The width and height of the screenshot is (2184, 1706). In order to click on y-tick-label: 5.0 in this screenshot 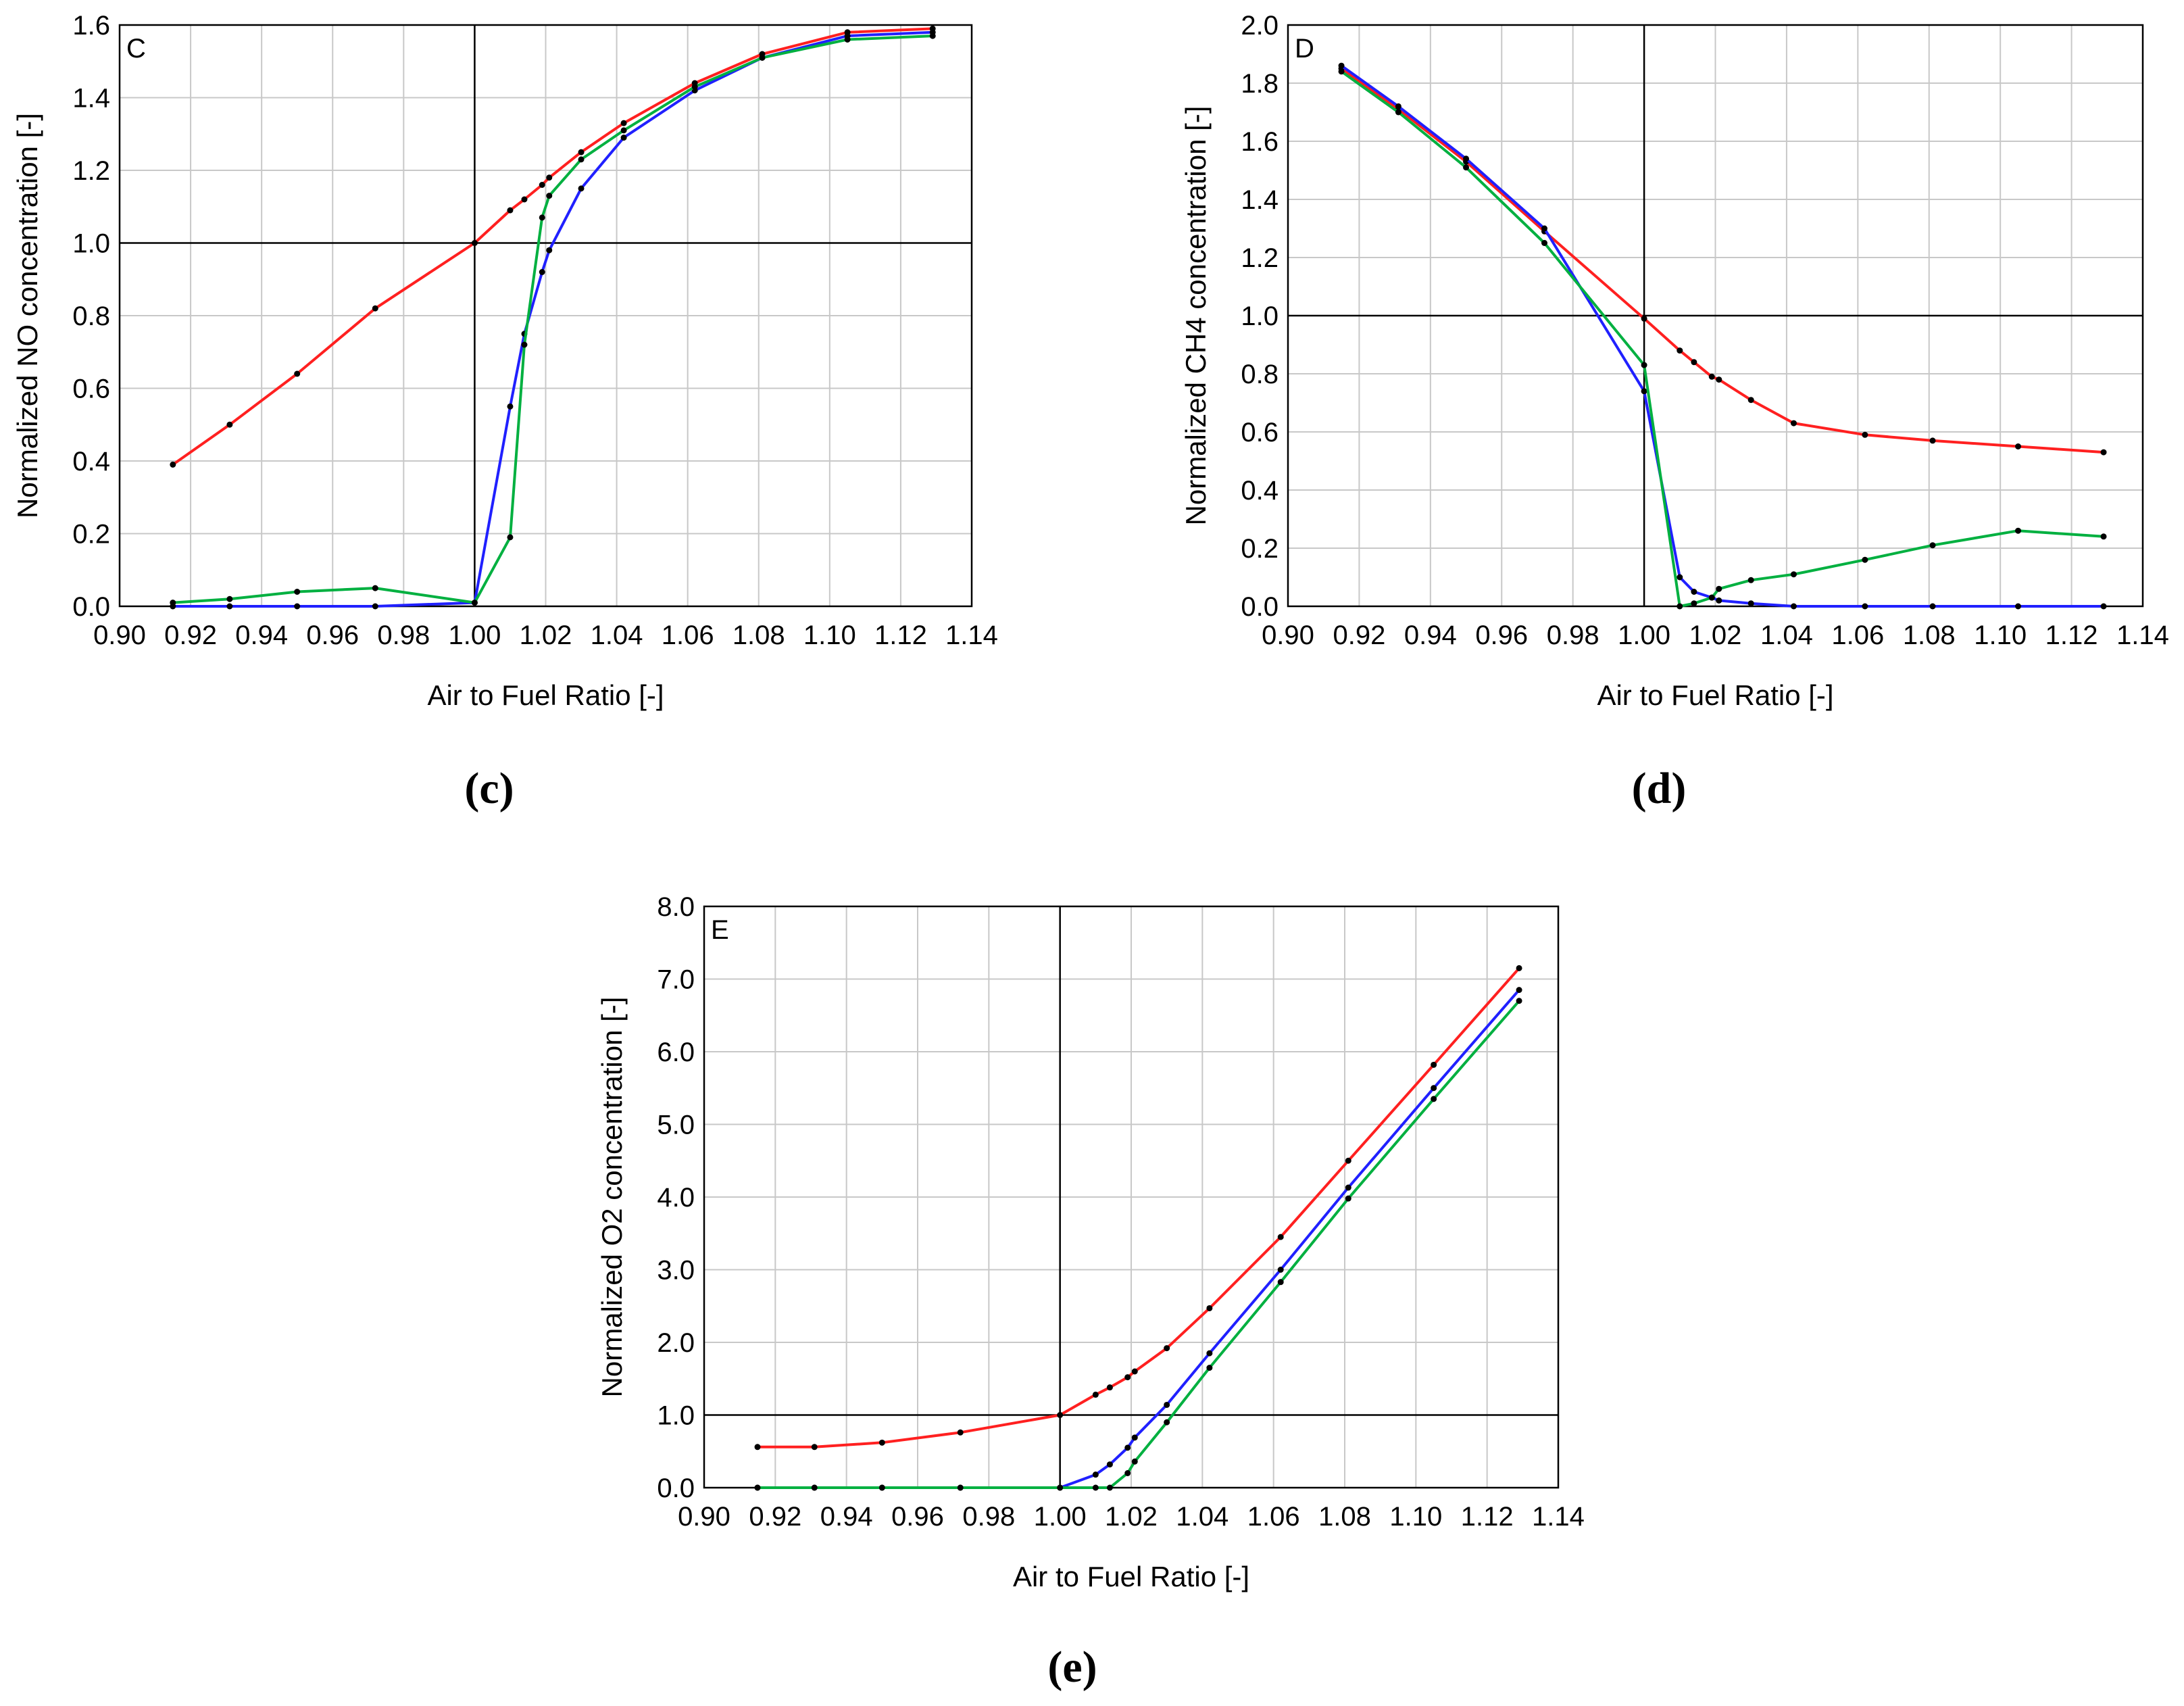, I will do `click(676, 1125)`.